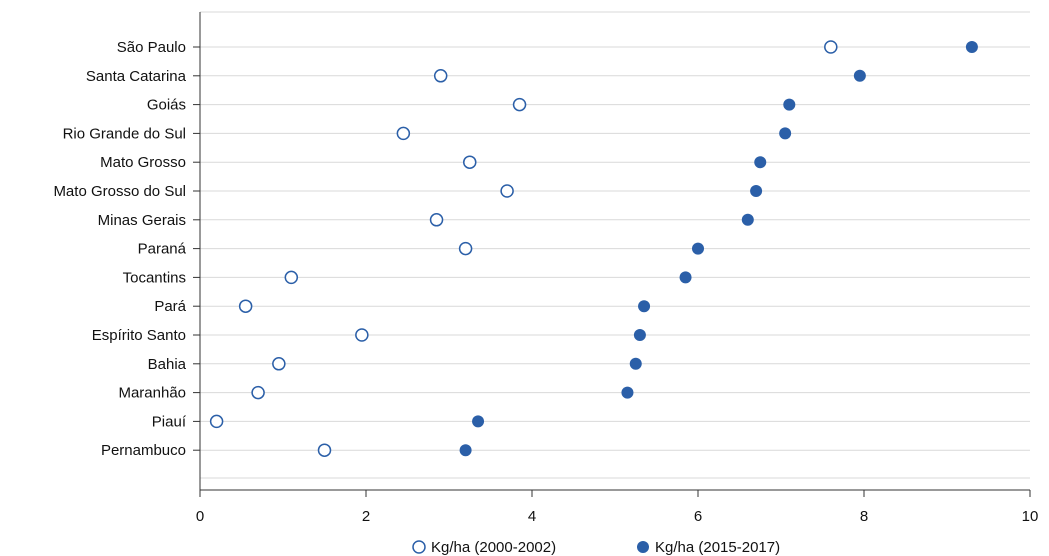  What do you see at coordinates (136, 76) in the screenshot?
I see `category-label: Santa Catarina` at bounding box center [136, 76].